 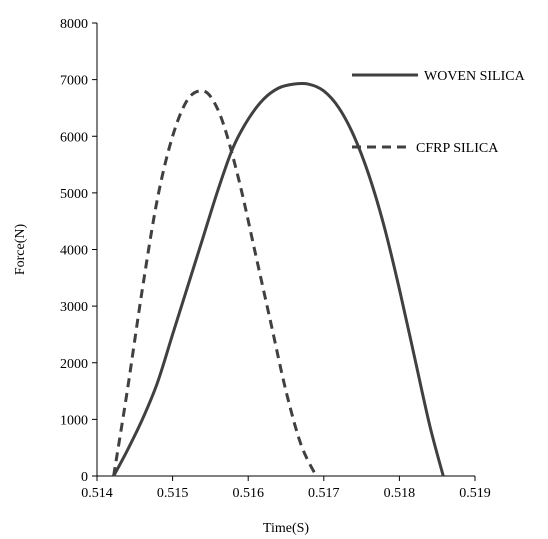 What do you see at coordinates (439, 112) in the screenshot?
I see `legend: WOVEN SILICA CFRP SILICA` at bounding box center [439, 112].